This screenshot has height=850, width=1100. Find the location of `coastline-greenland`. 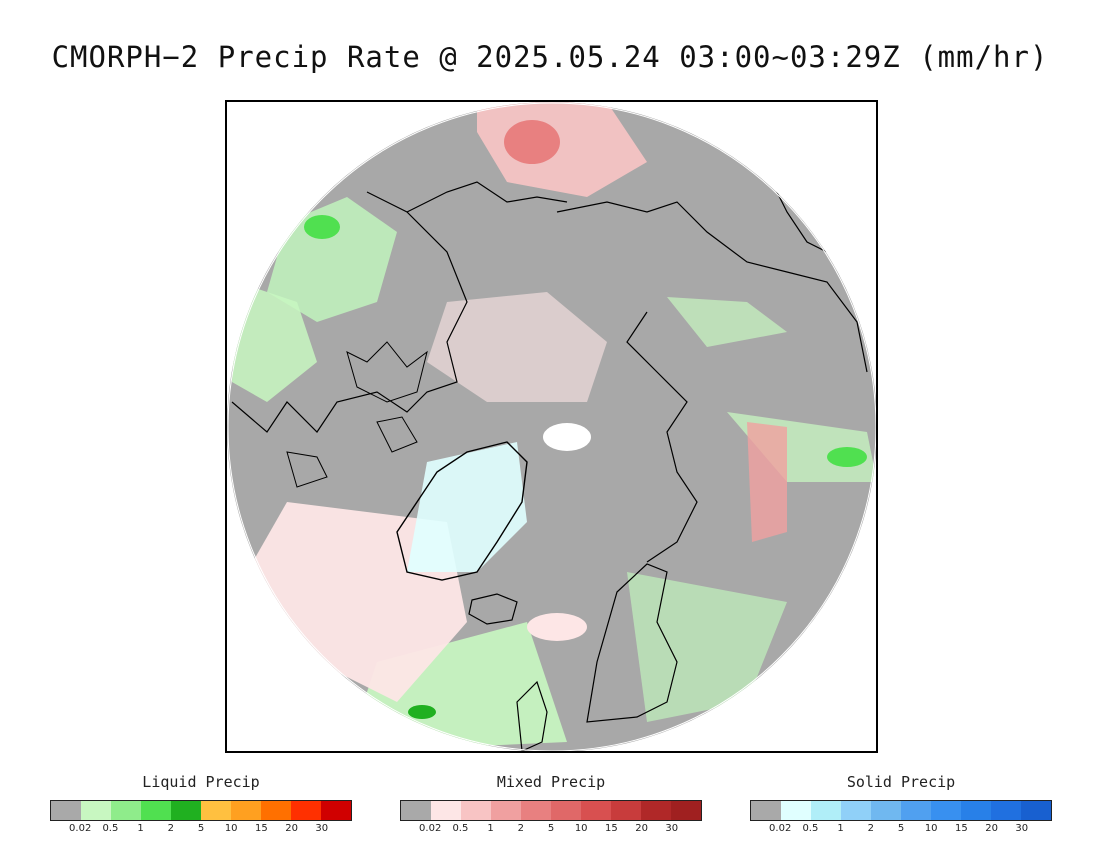

coastline-greenland is located at coordinates (462, 511).